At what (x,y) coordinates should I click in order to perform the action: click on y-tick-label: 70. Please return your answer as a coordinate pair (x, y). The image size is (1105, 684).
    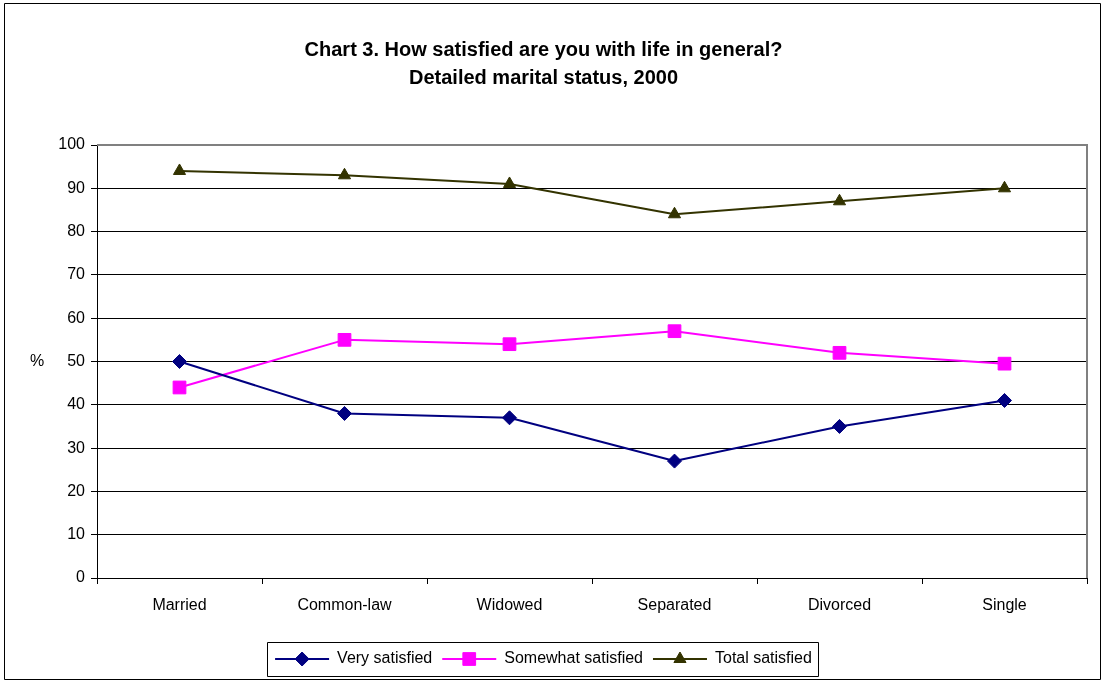
    Looking at the image, I should click on (76, 274).